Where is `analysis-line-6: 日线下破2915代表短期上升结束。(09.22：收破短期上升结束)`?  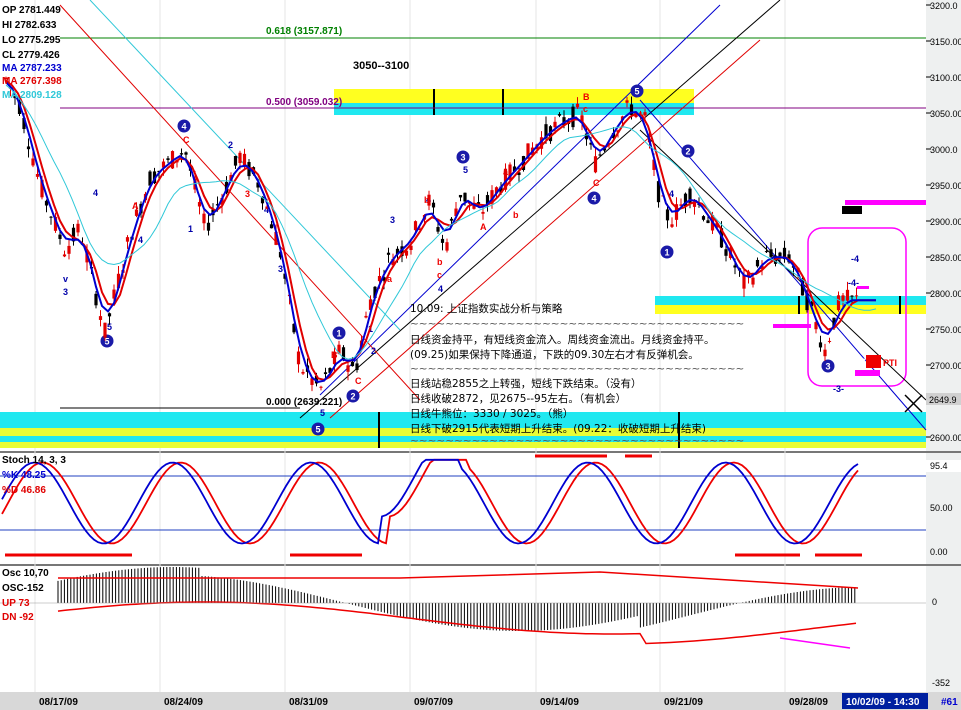
analysis-line-6: 日线下破2915代表短期上升结束。(09.22：收破短期上升结束) is located at coordinates (558, 428).